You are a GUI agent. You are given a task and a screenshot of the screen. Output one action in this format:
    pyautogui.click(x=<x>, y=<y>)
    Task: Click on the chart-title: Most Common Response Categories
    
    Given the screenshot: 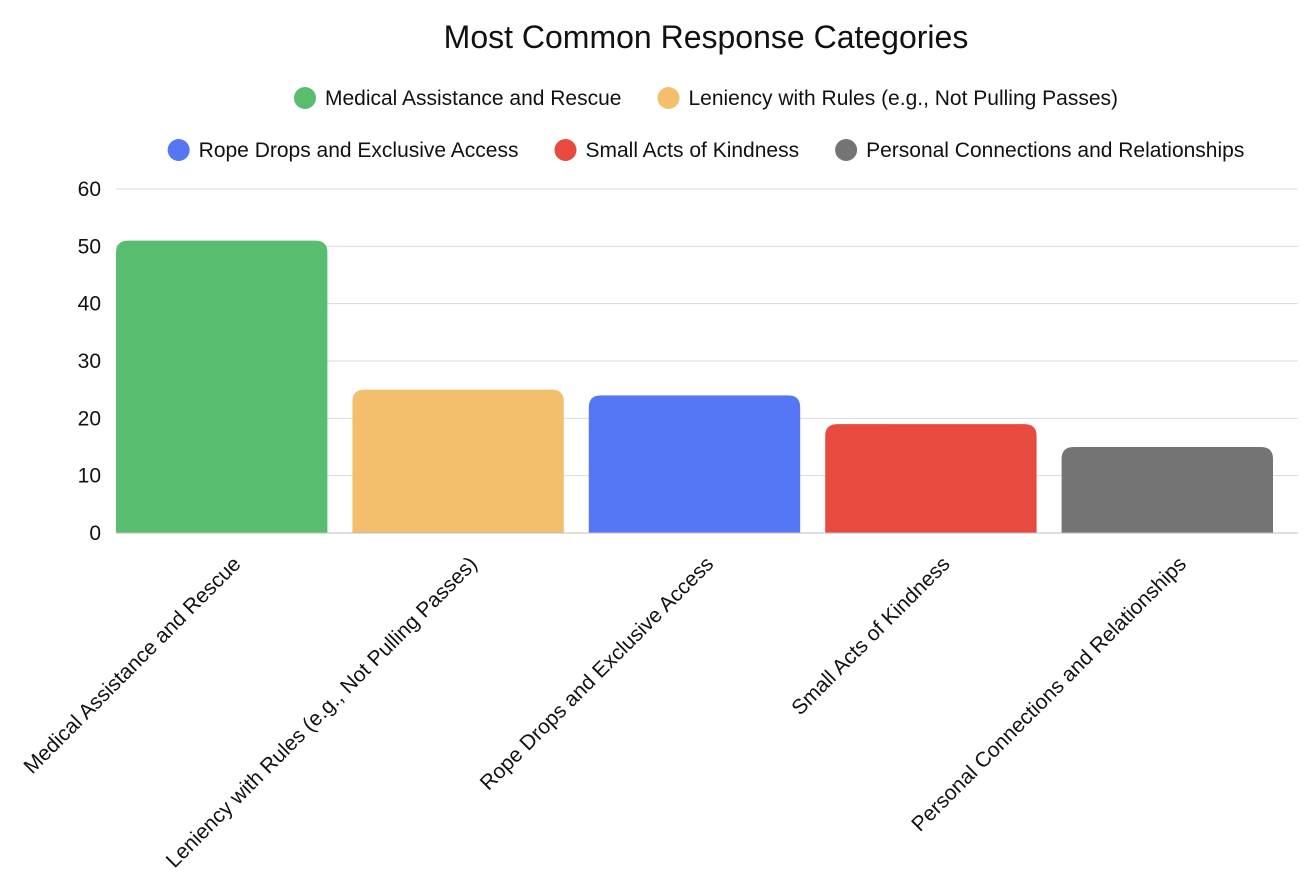 What is the action you would take?
    pyautogui.click(x=706, y=37)
    